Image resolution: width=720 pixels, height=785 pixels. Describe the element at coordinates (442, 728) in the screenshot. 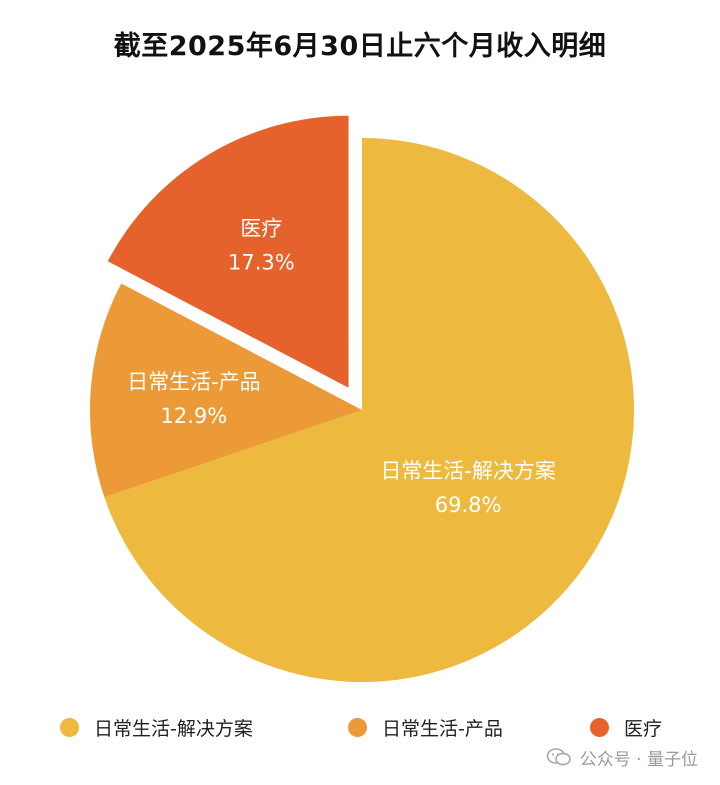

I see `legend-label-products: 日常生活-产品` at that location.